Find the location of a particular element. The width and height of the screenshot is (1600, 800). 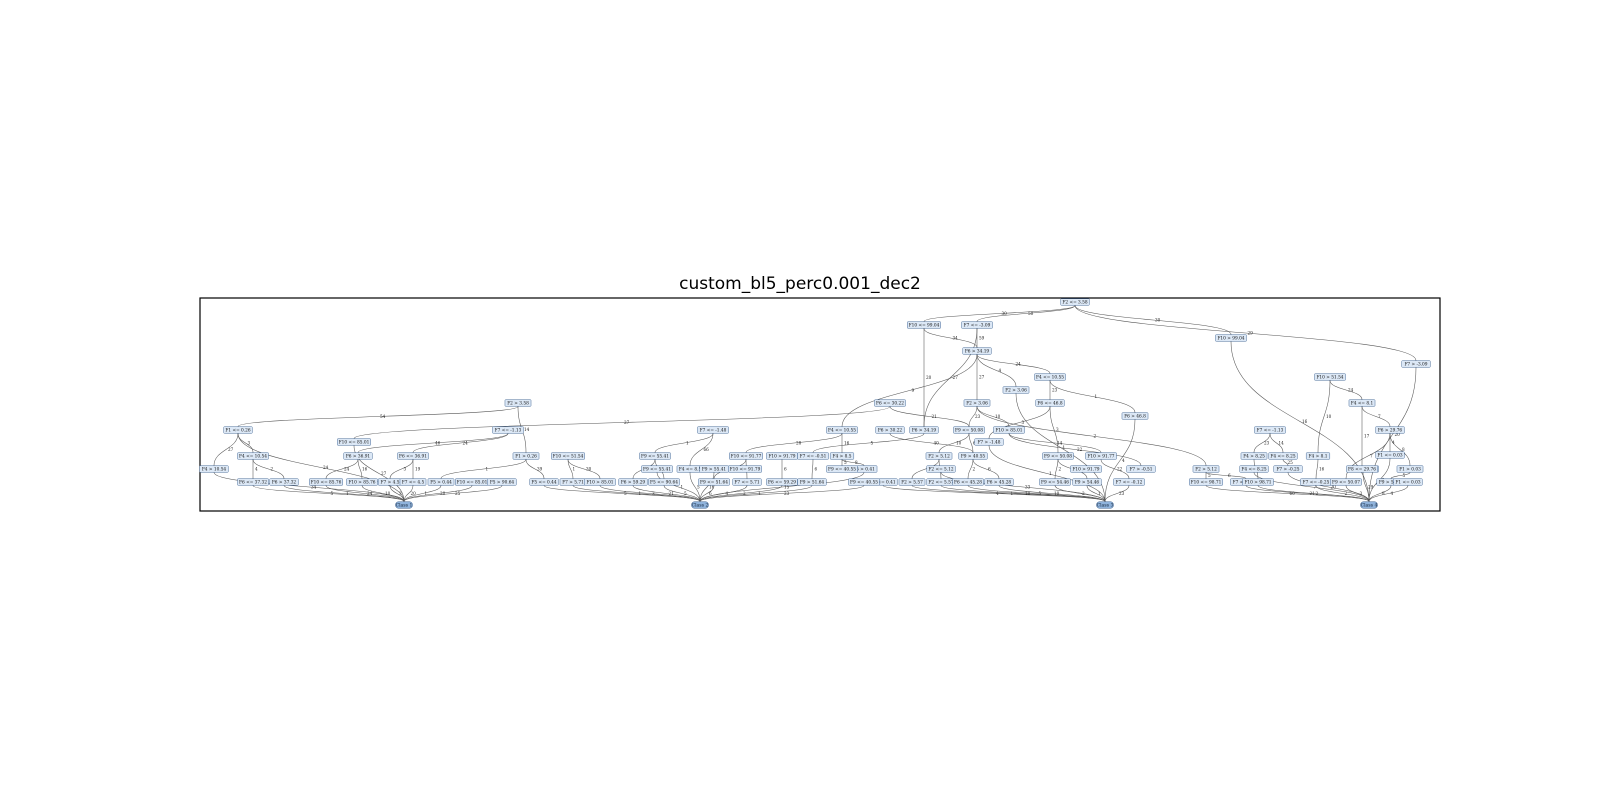

node-label: F9 <= 40.55 is located at coordinates (842, 470).